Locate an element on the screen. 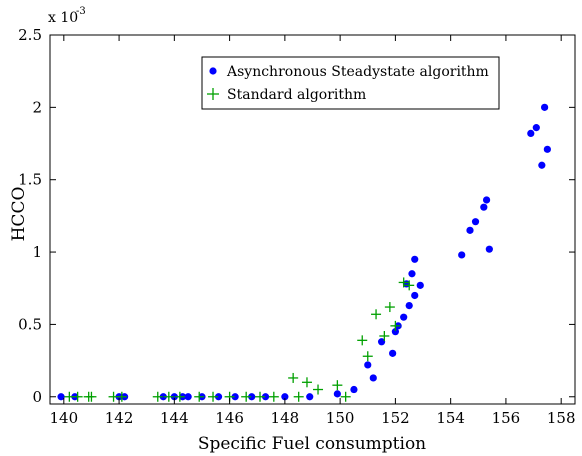 Image resolution: width=582 pixels, height=456 pixels. y-axis-label: HCCO is located at coordinates (19, 214).